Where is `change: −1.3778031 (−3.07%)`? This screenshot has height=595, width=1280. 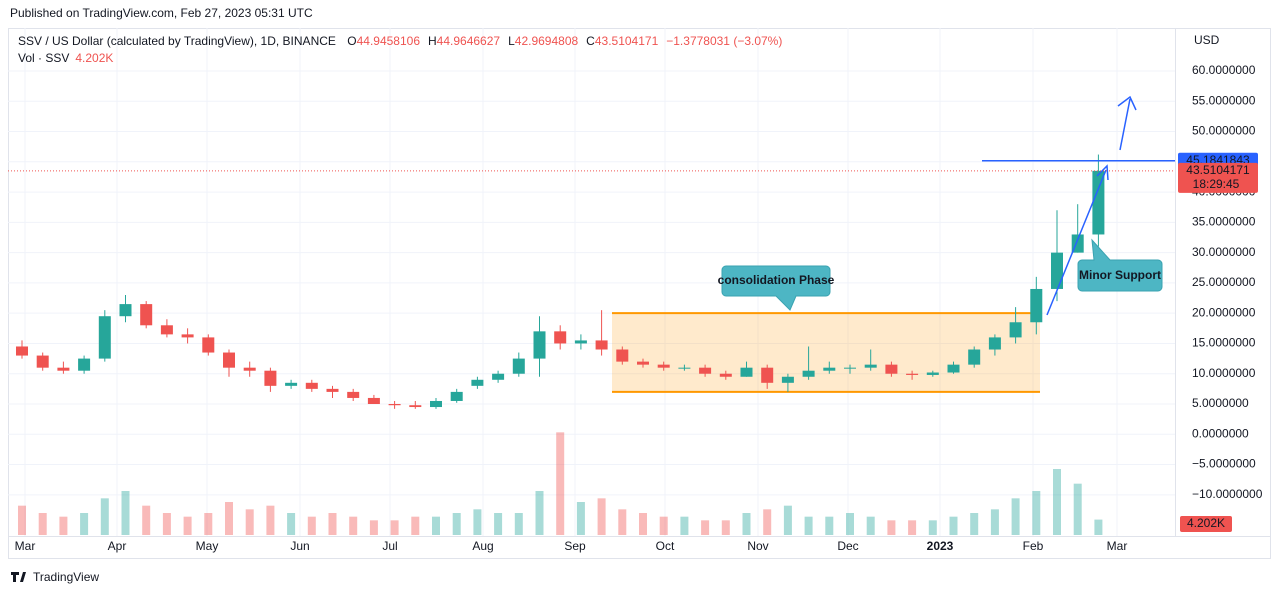
change: −1.3778031 (−3.07%) is located at coordinates (724, 41).